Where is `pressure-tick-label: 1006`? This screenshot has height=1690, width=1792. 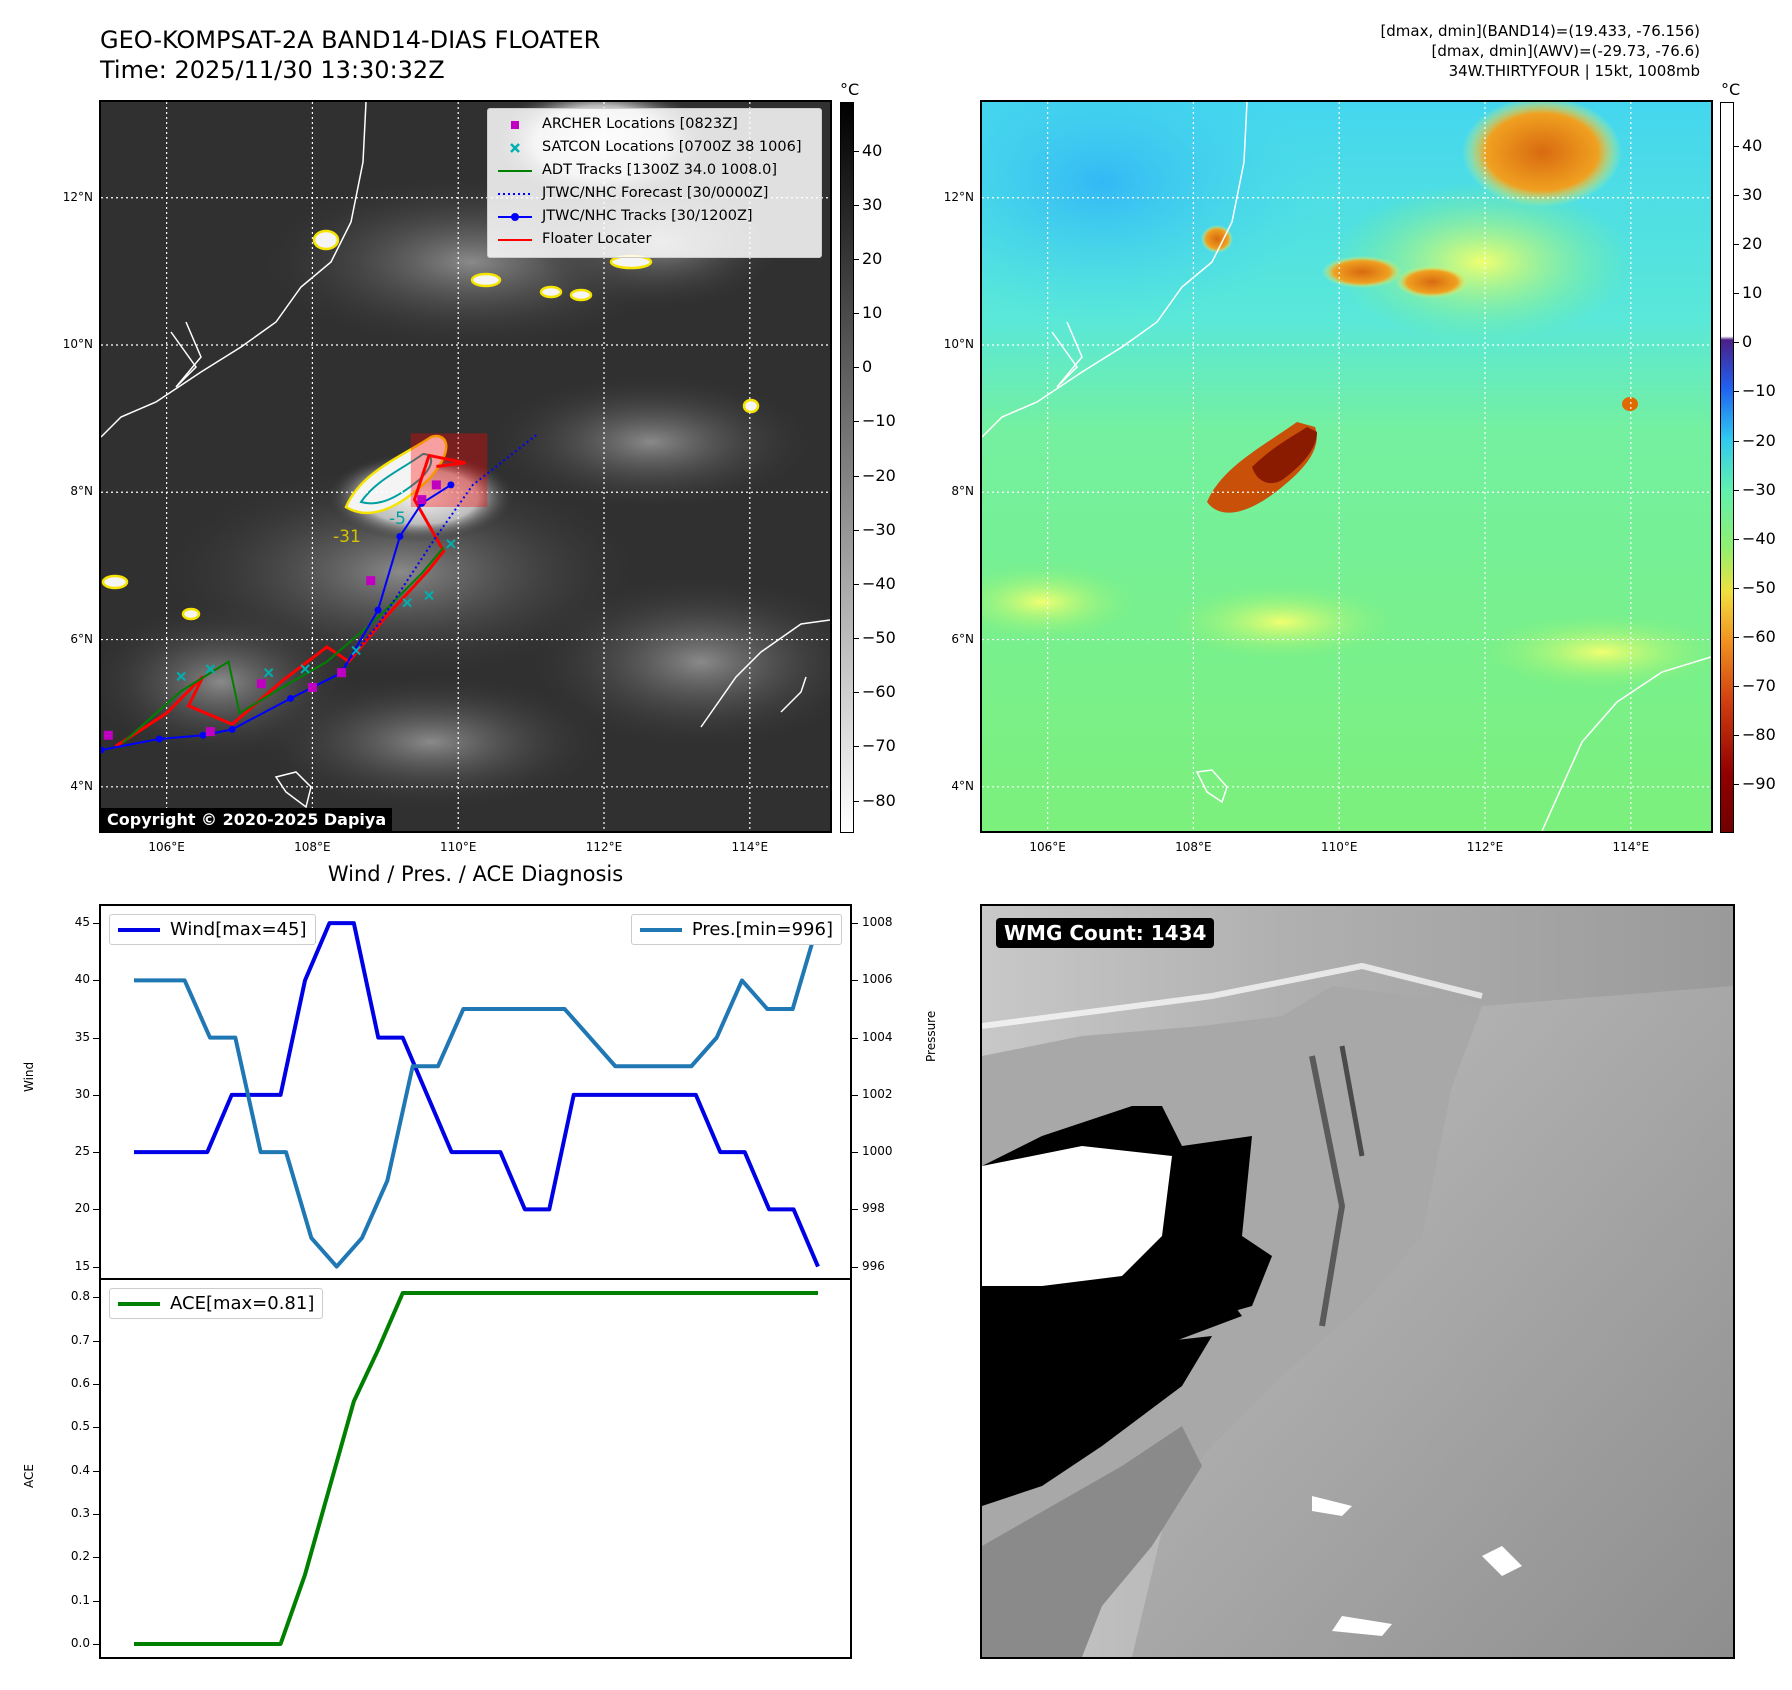 pressure-tick-label: 1006 is located at coordinates (877, 979).